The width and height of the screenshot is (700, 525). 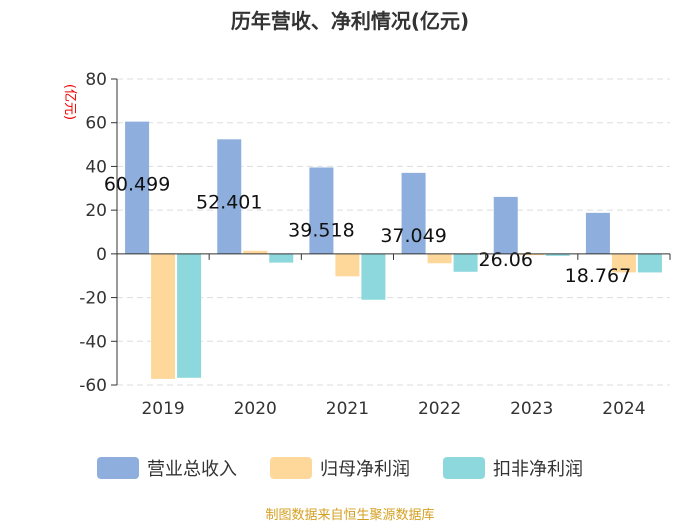 I want to click on y-tick-label: 60, so click(x=96, y=124).